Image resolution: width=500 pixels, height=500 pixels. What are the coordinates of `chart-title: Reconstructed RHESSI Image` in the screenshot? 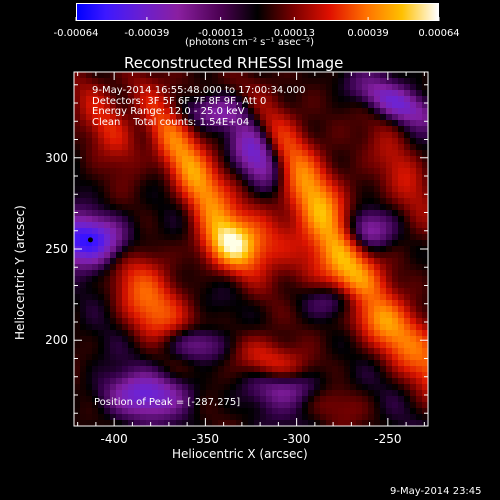 It's located at (234, 63).